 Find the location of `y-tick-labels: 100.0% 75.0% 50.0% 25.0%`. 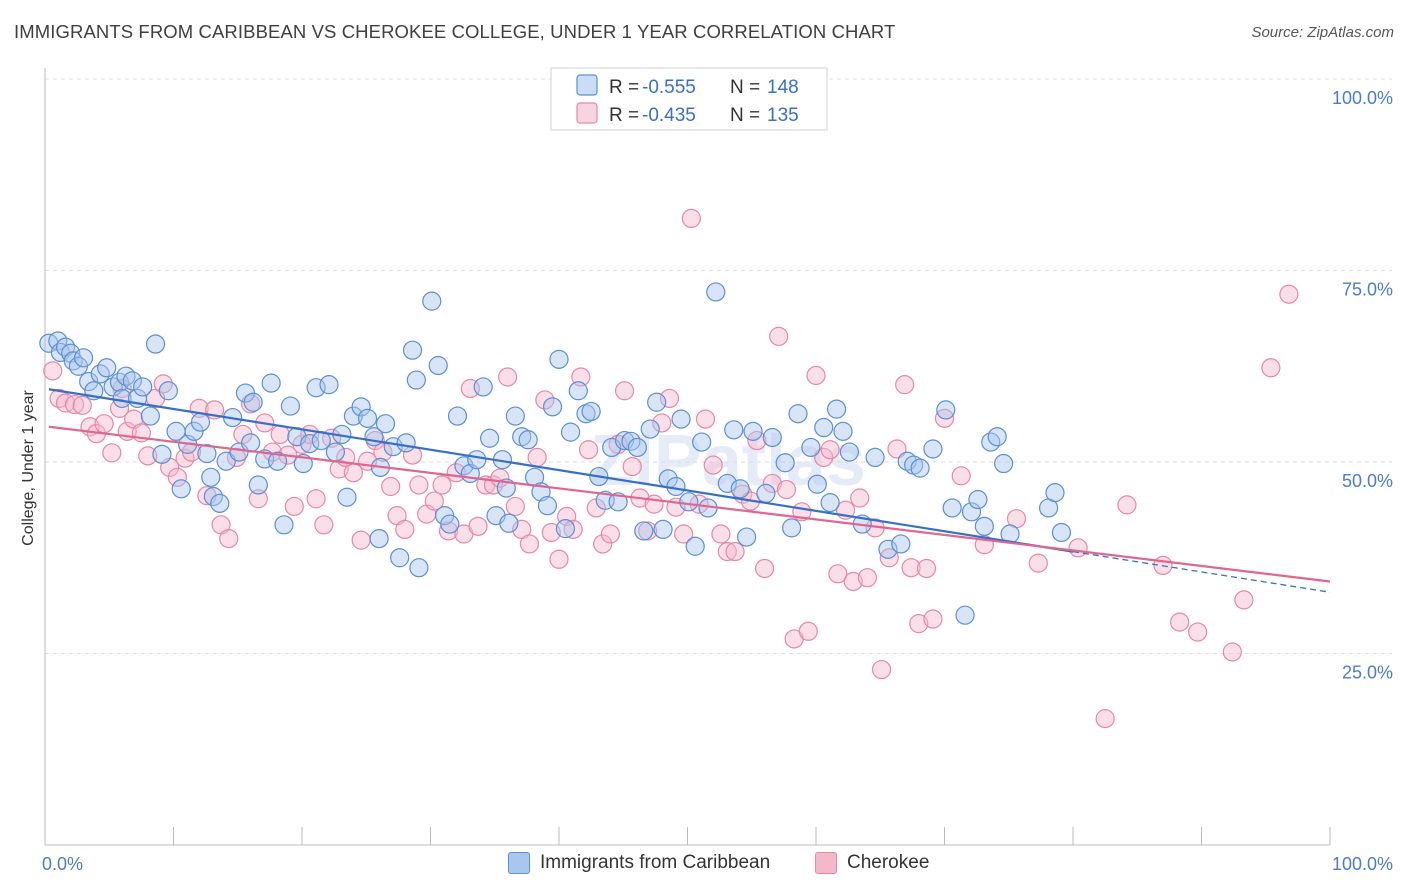

y-tick-labels: 100.0% 75.0% 50.0% 25.0% is located at coordinates (1362, 385).